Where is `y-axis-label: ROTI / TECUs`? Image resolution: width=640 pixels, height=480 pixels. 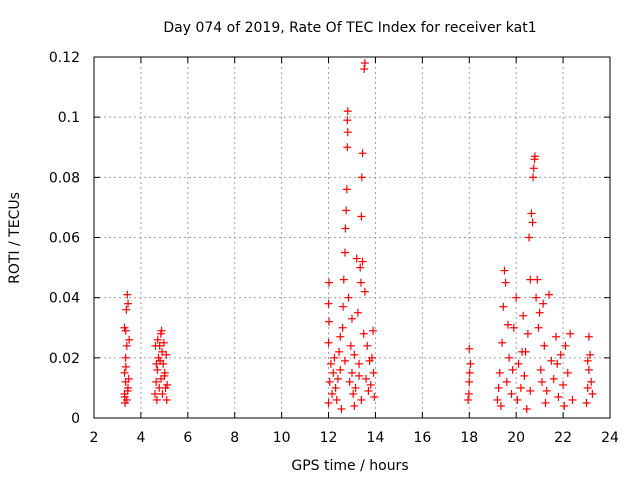
y-axis-label: ROTI / TECUs is located at coordinates (15, 238).